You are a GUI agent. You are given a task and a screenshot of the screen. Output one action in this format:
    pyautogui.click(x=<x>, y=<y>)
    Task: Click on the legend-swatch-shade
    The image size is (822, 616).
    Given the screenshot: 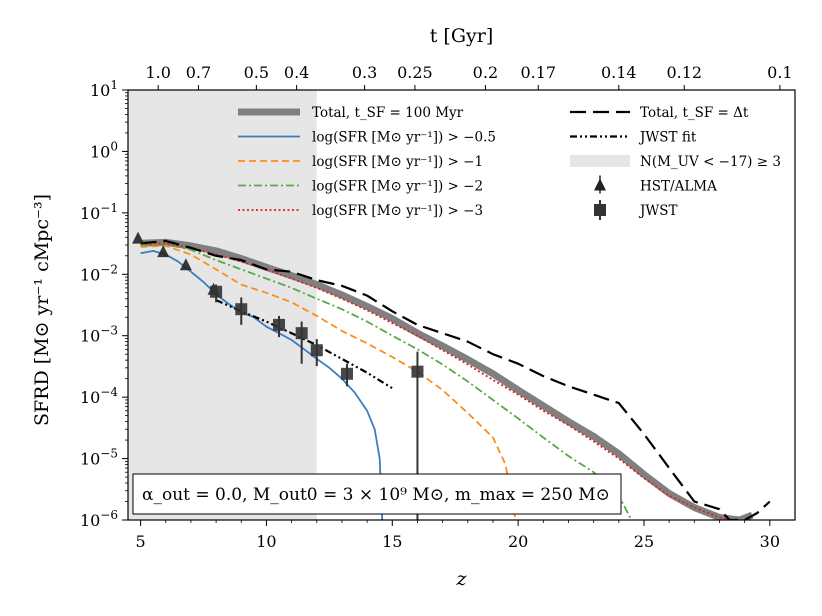 What is the action you would take?
    pyautogui.click(x=600, y=161)
    